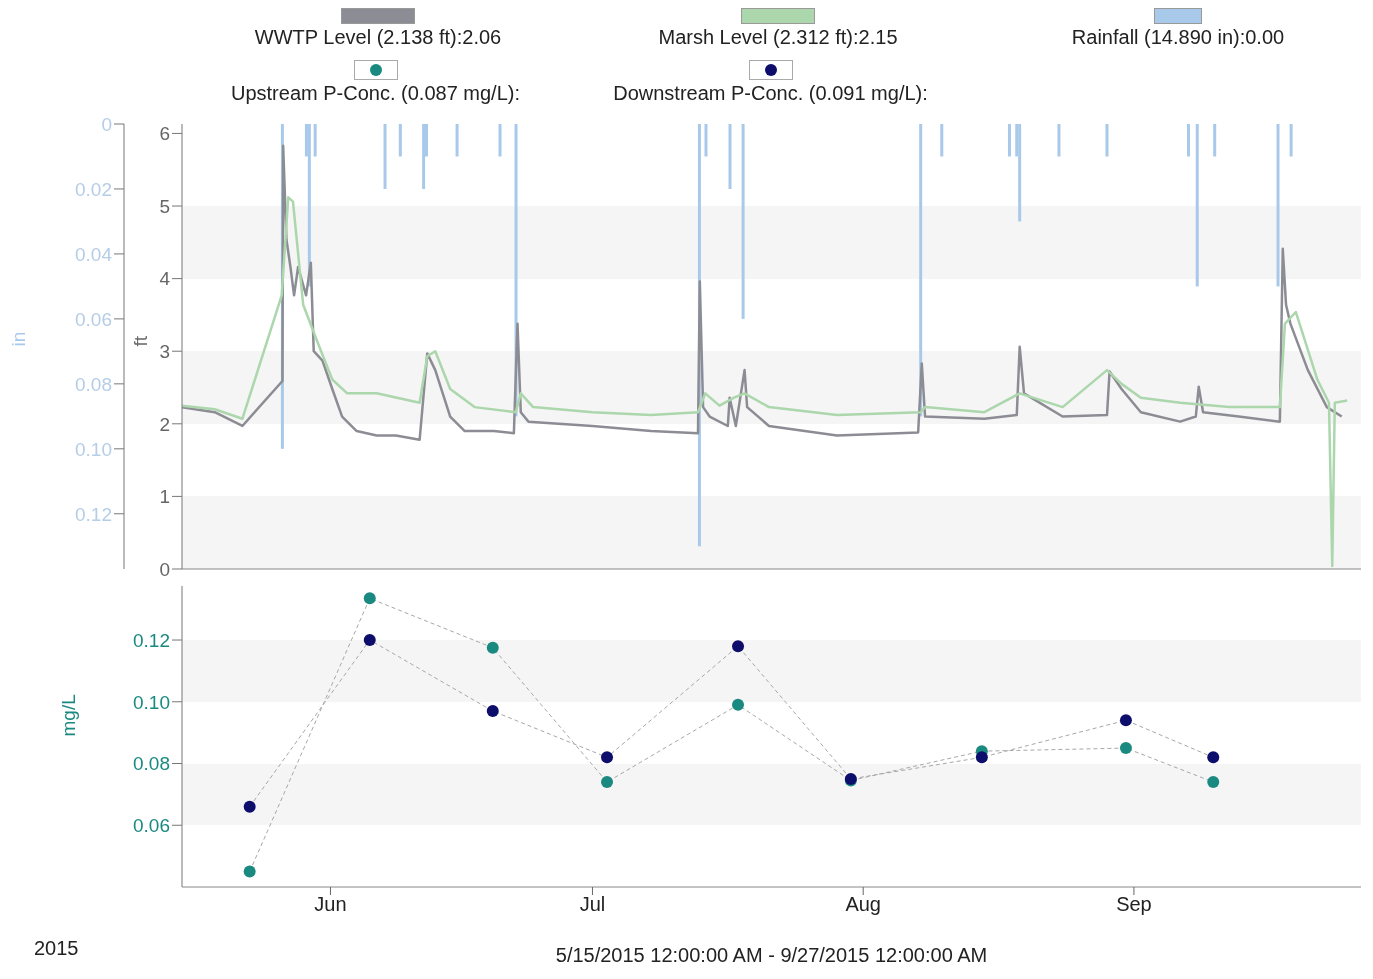 The image size is (1373, 979). What do you see at coordinates (1134, 904) in the screenshot?
I see `x-tick-label: Sep` at bounding box center [1134, 904].